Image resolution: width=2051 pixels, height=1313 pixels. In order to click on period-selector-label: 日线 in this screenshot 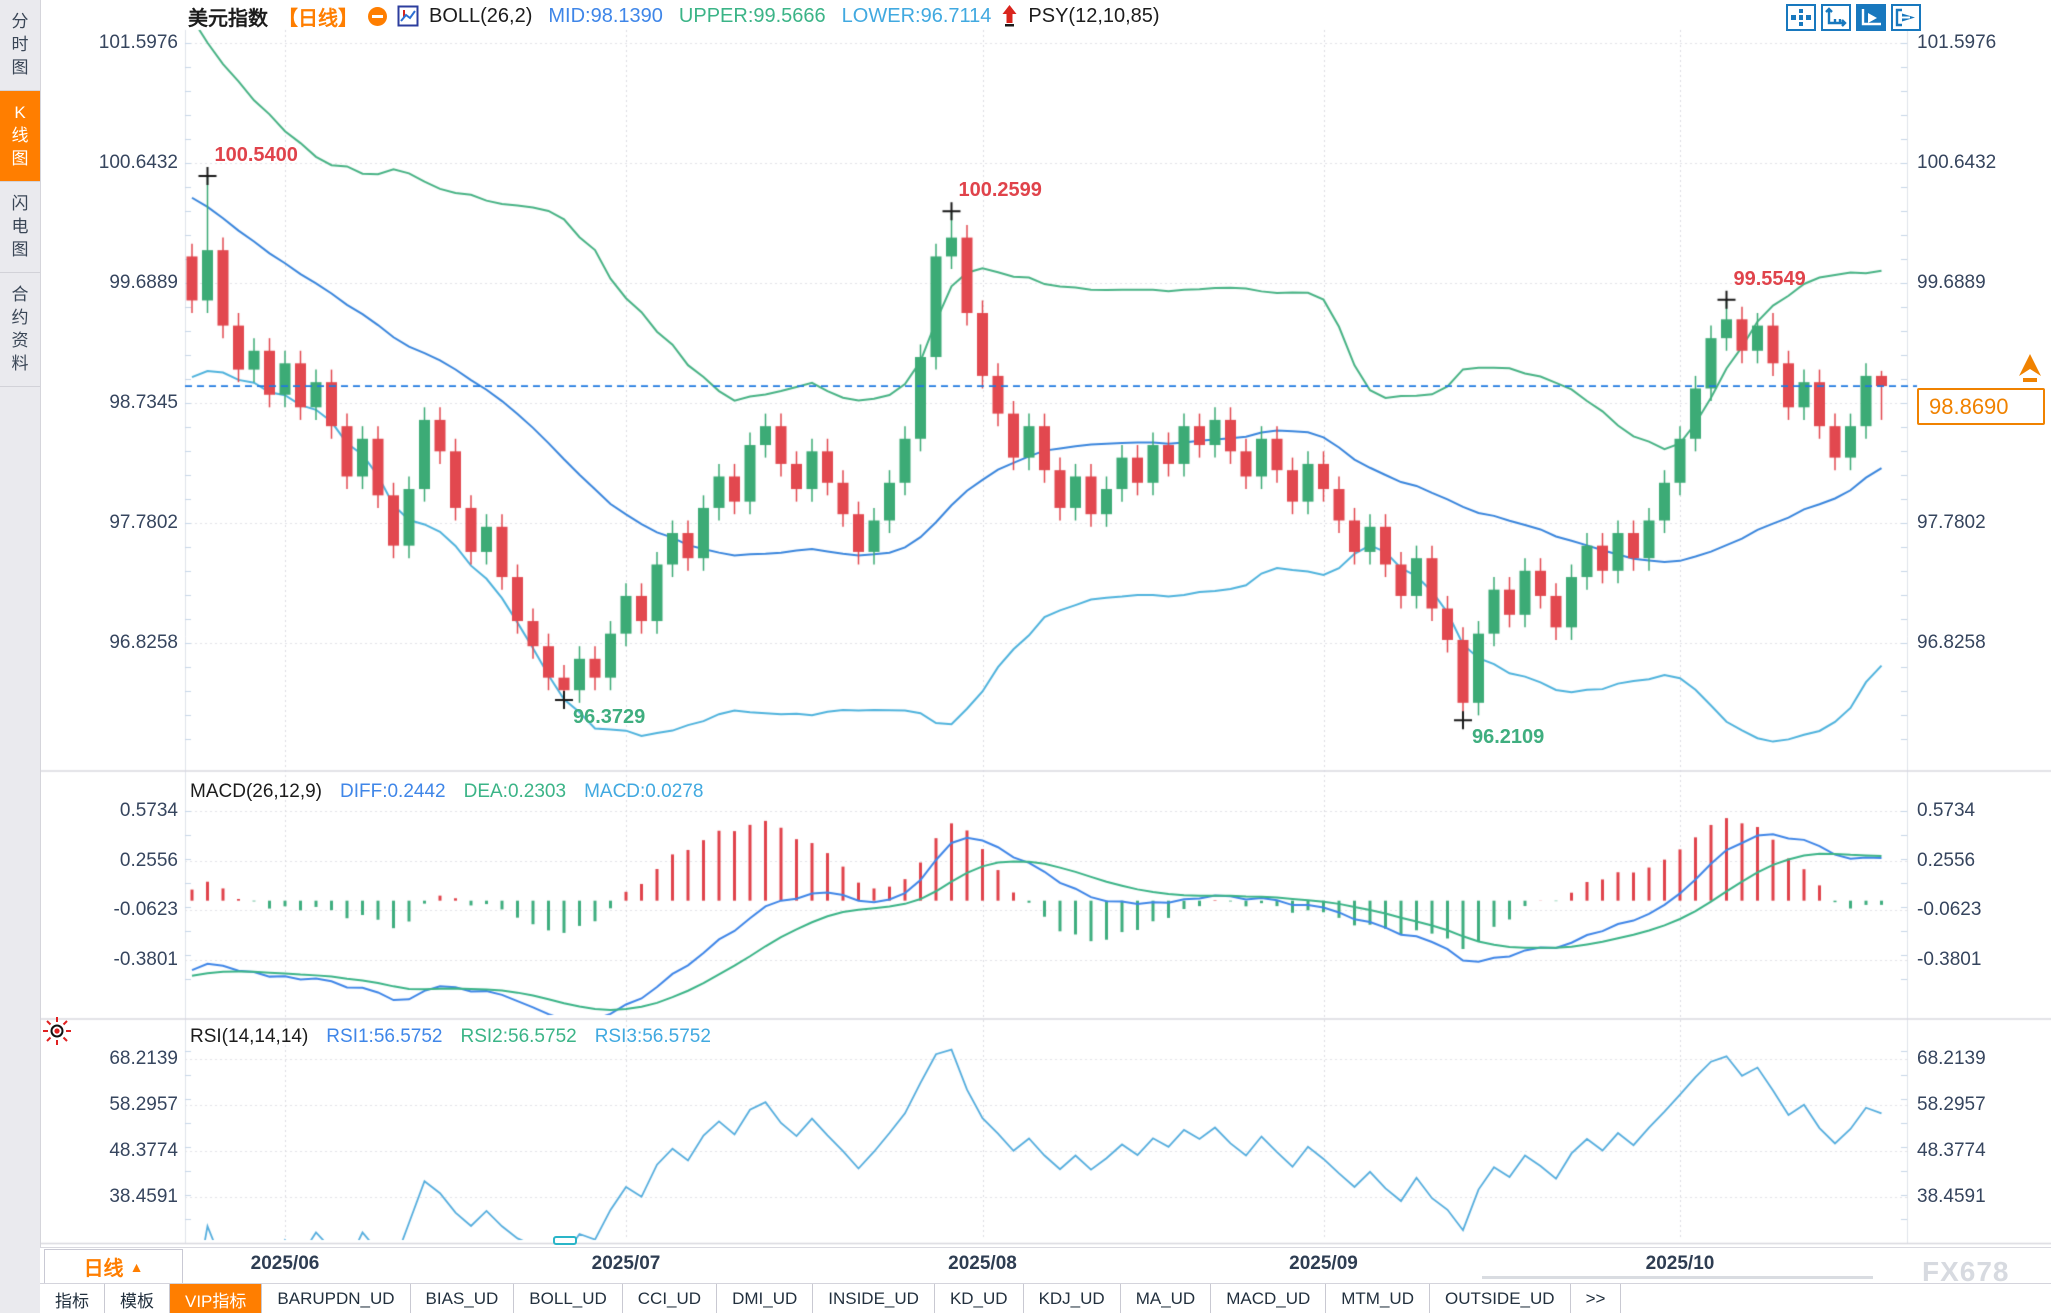, I will do `click(103, 1269)`.